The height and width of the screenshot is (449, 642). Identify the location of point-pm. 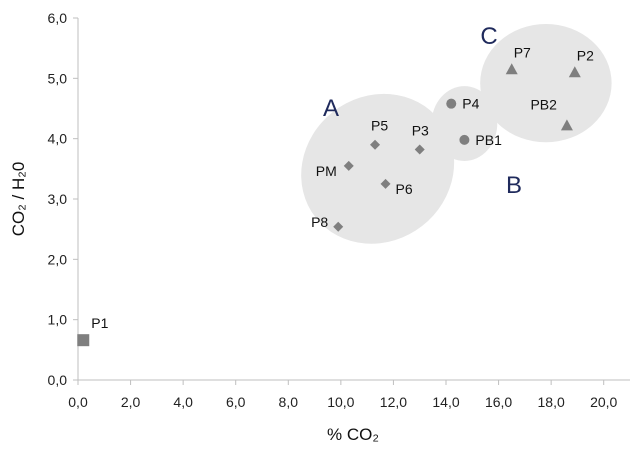
(348, 165).